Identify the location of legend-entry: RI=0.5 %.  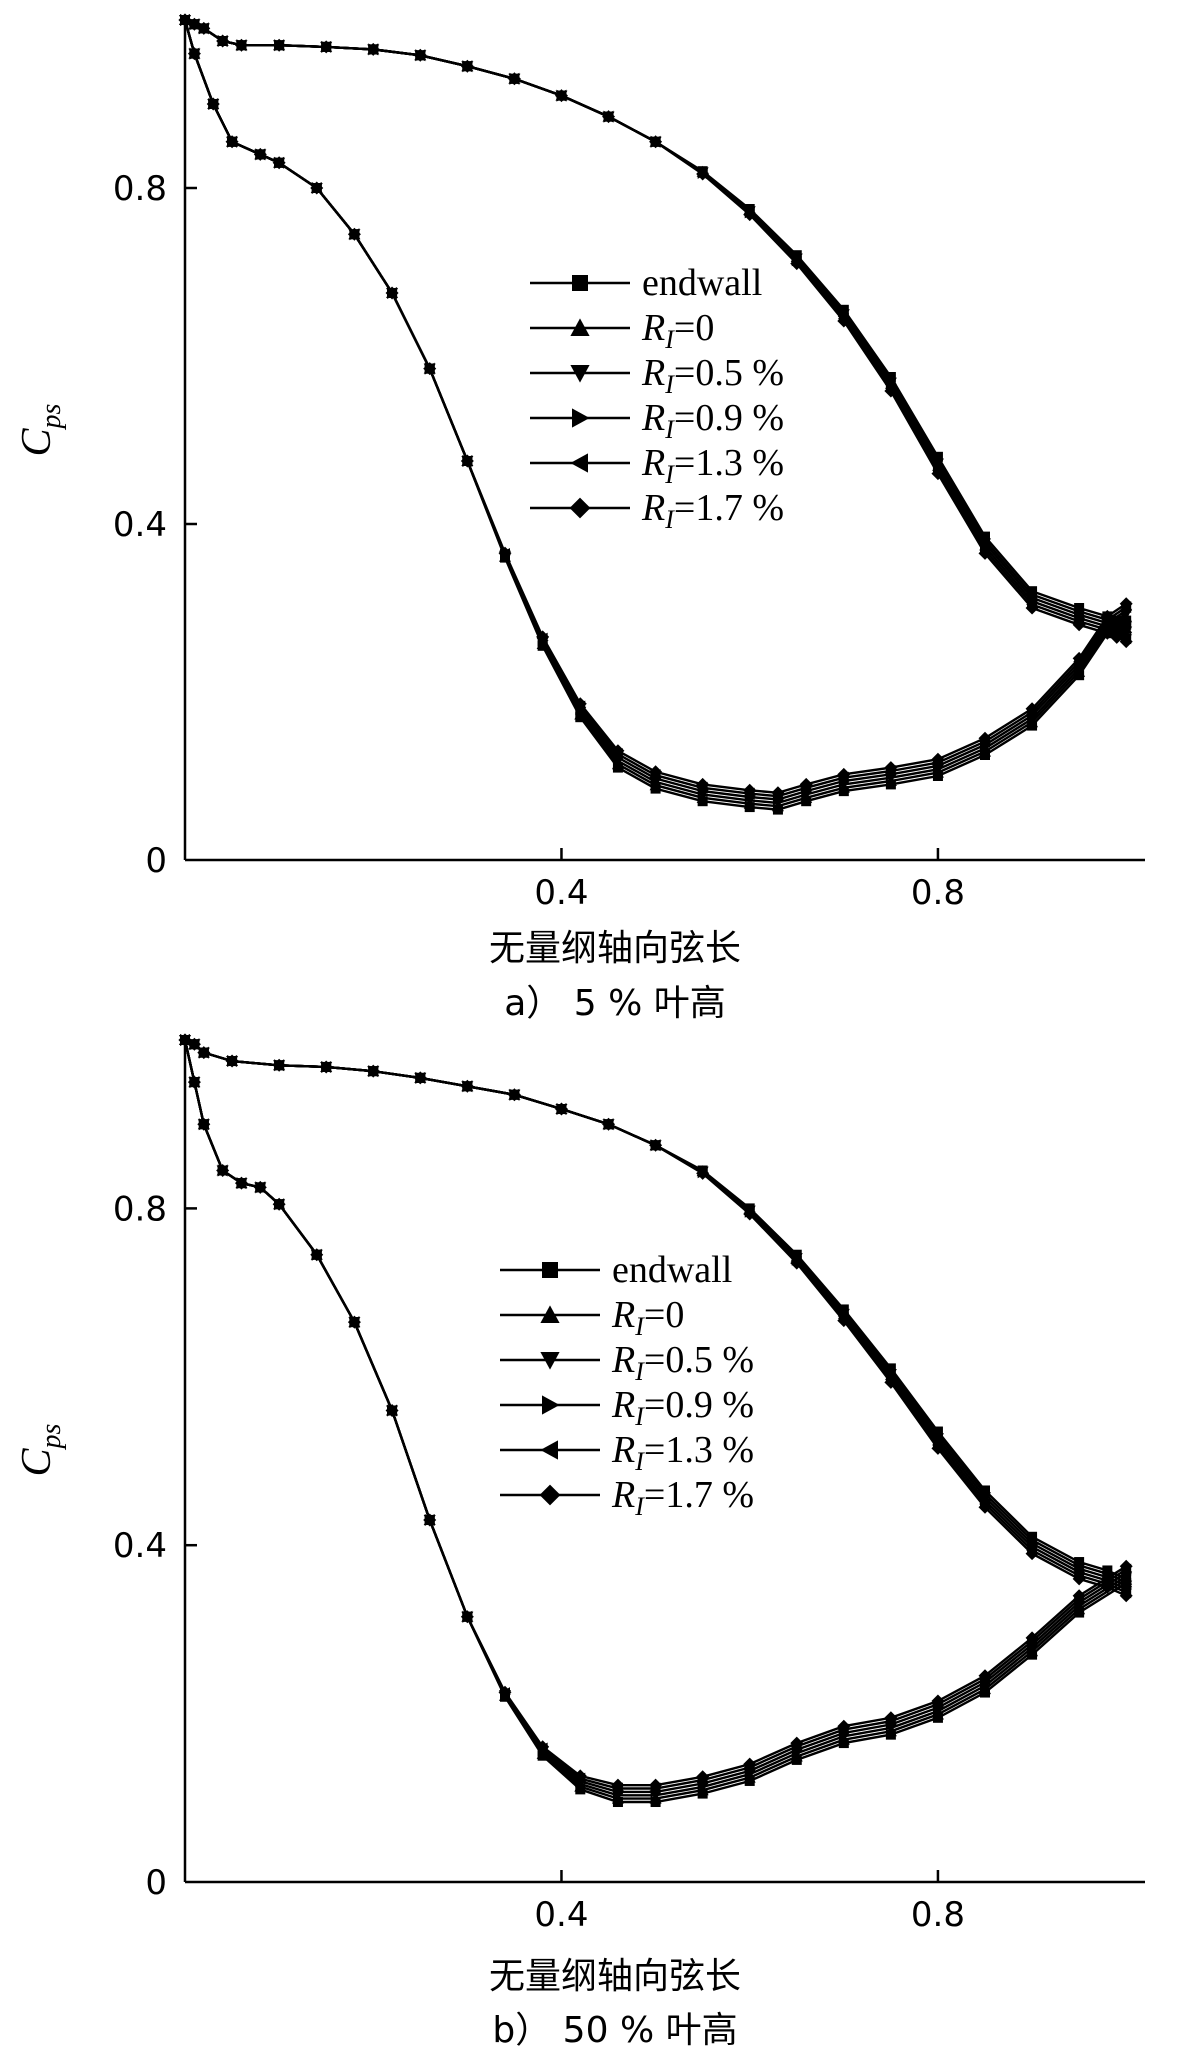
(627, 1362).